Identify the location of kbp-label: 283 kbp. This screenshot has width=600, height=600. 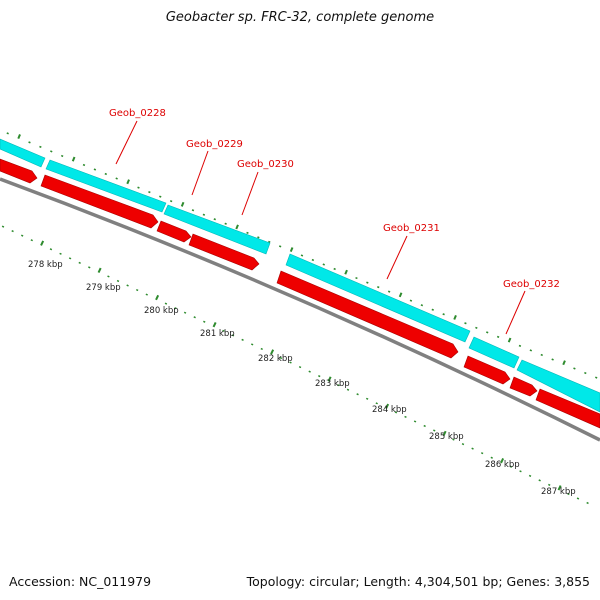
(332, 384).